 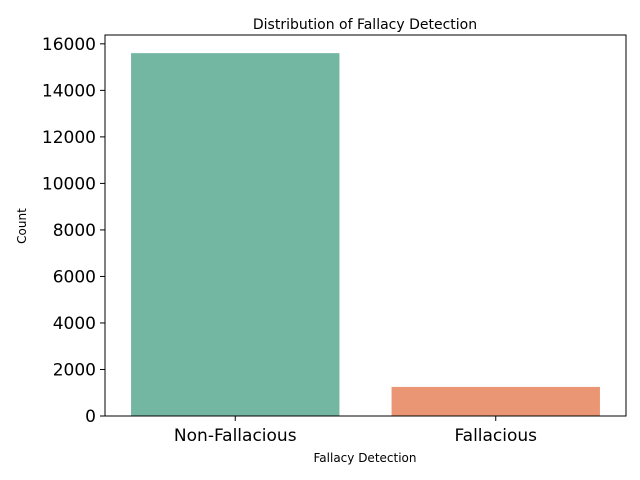 I want to click on x-axis-ticks: Non-Fallacious Fallacious, so click(x=355, y=431).